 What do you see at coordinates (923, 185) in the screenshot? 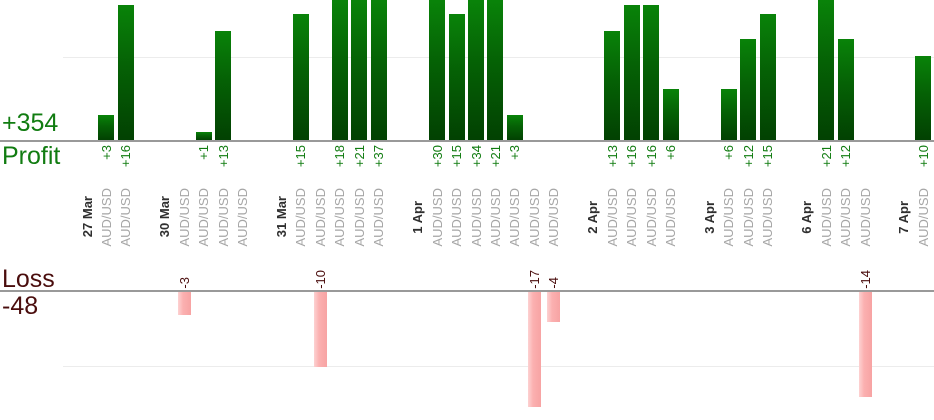
I see `profit-value-label-wrap: +10` at bounding box center [923, 185].